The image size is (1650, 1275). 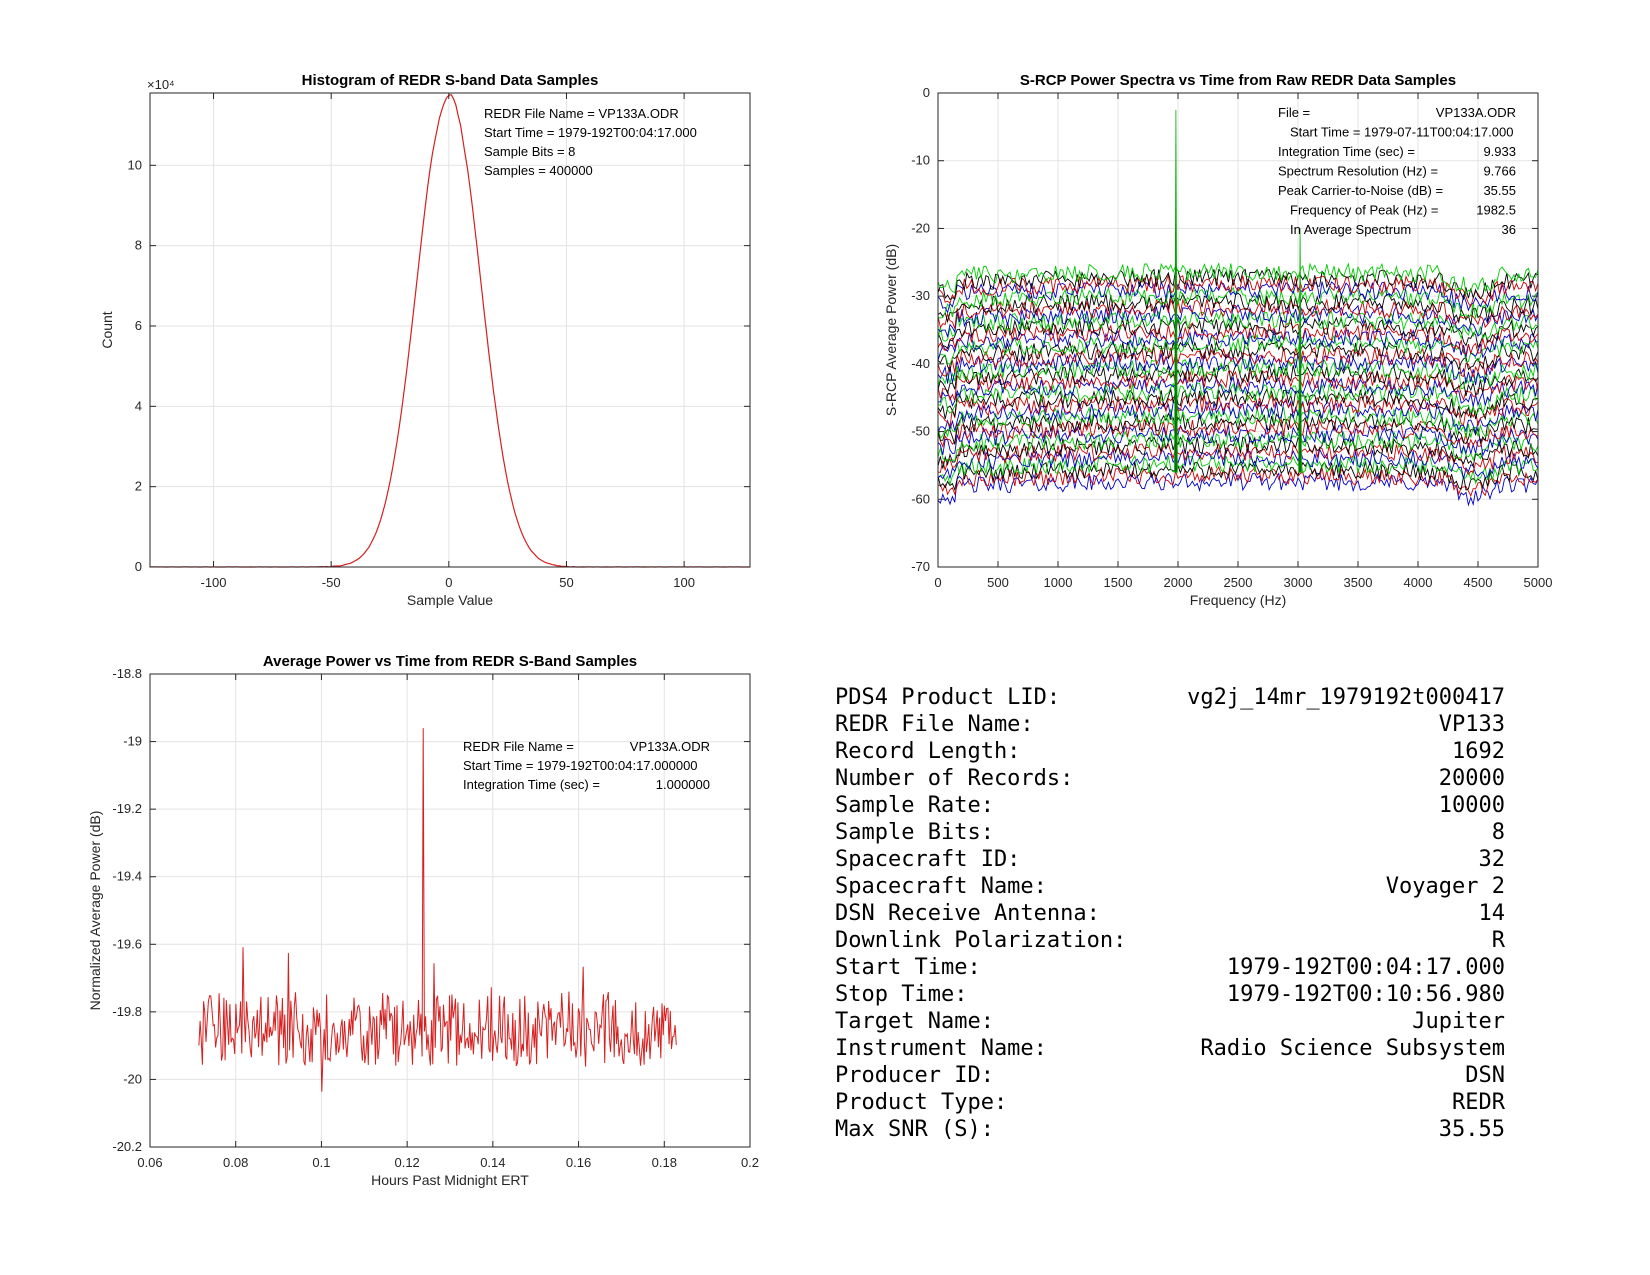 What do you see at coordinates (948, 697) in the screenshot?
I see `metadata-key: PDS4 Product LID:` at bounding box center [948, 697].